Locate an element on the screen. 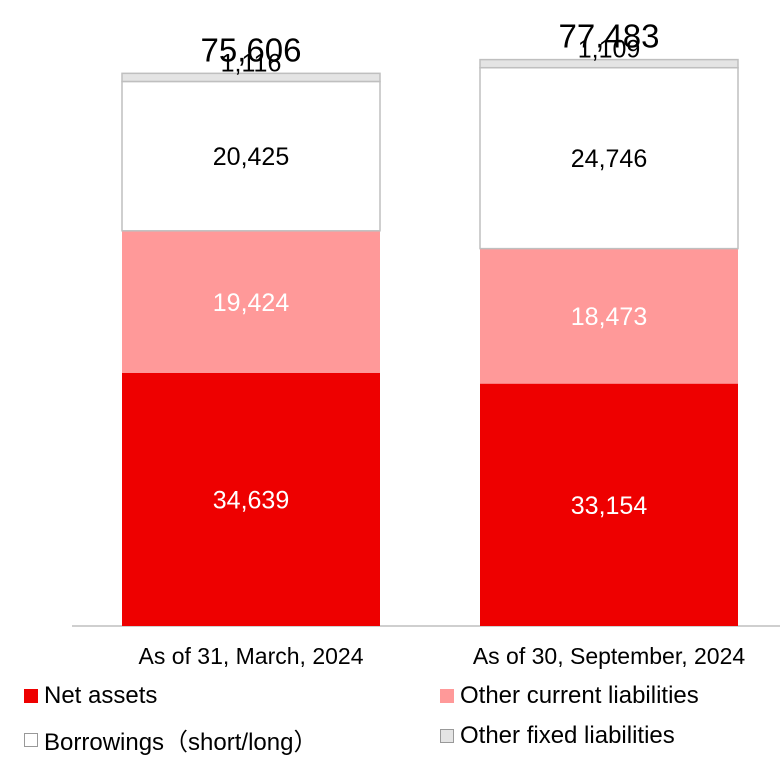 Image resolution: width=780 pixels, height=757 pixels. data-label-other-current-liabilities-2: 18,473 is located at coordinates (609, 317).